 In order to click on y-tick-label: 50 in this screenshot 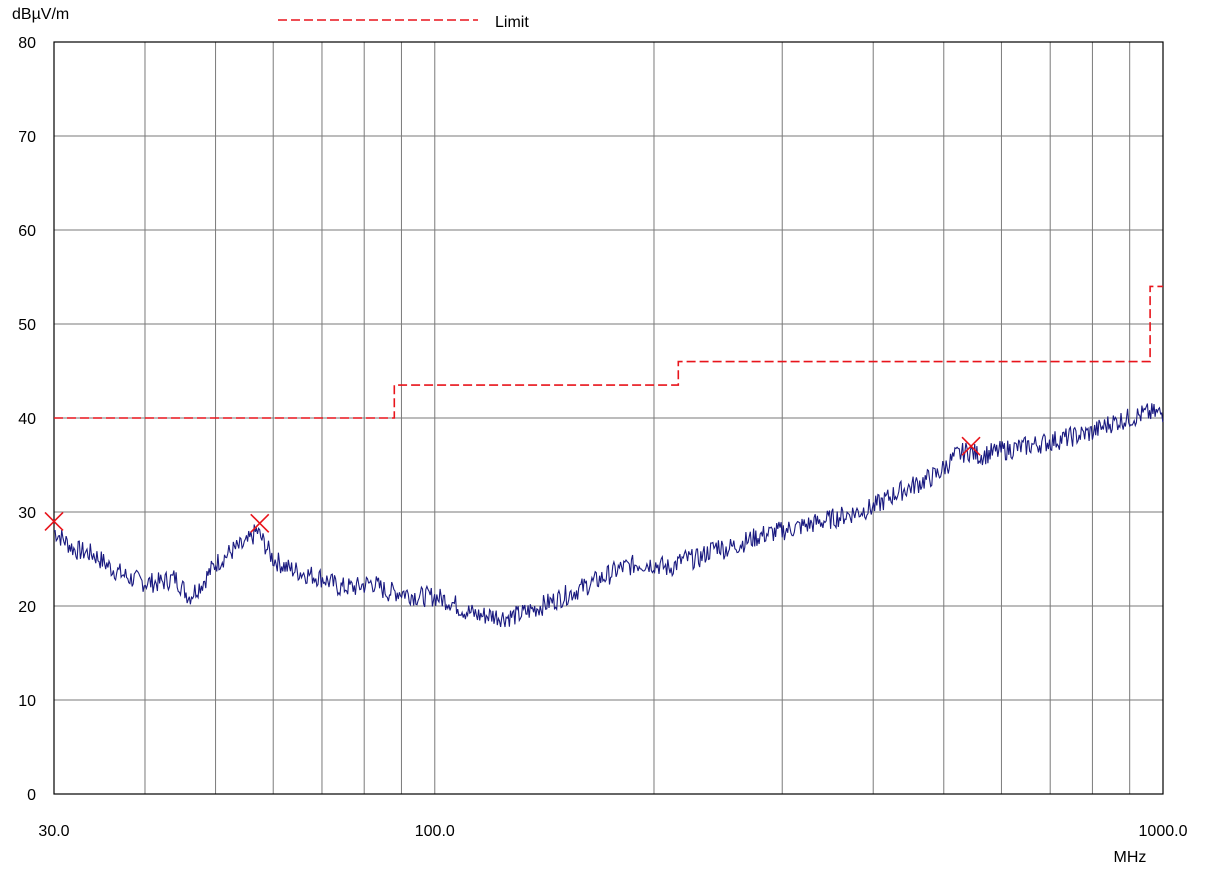, I will do `click(27, 325)`.